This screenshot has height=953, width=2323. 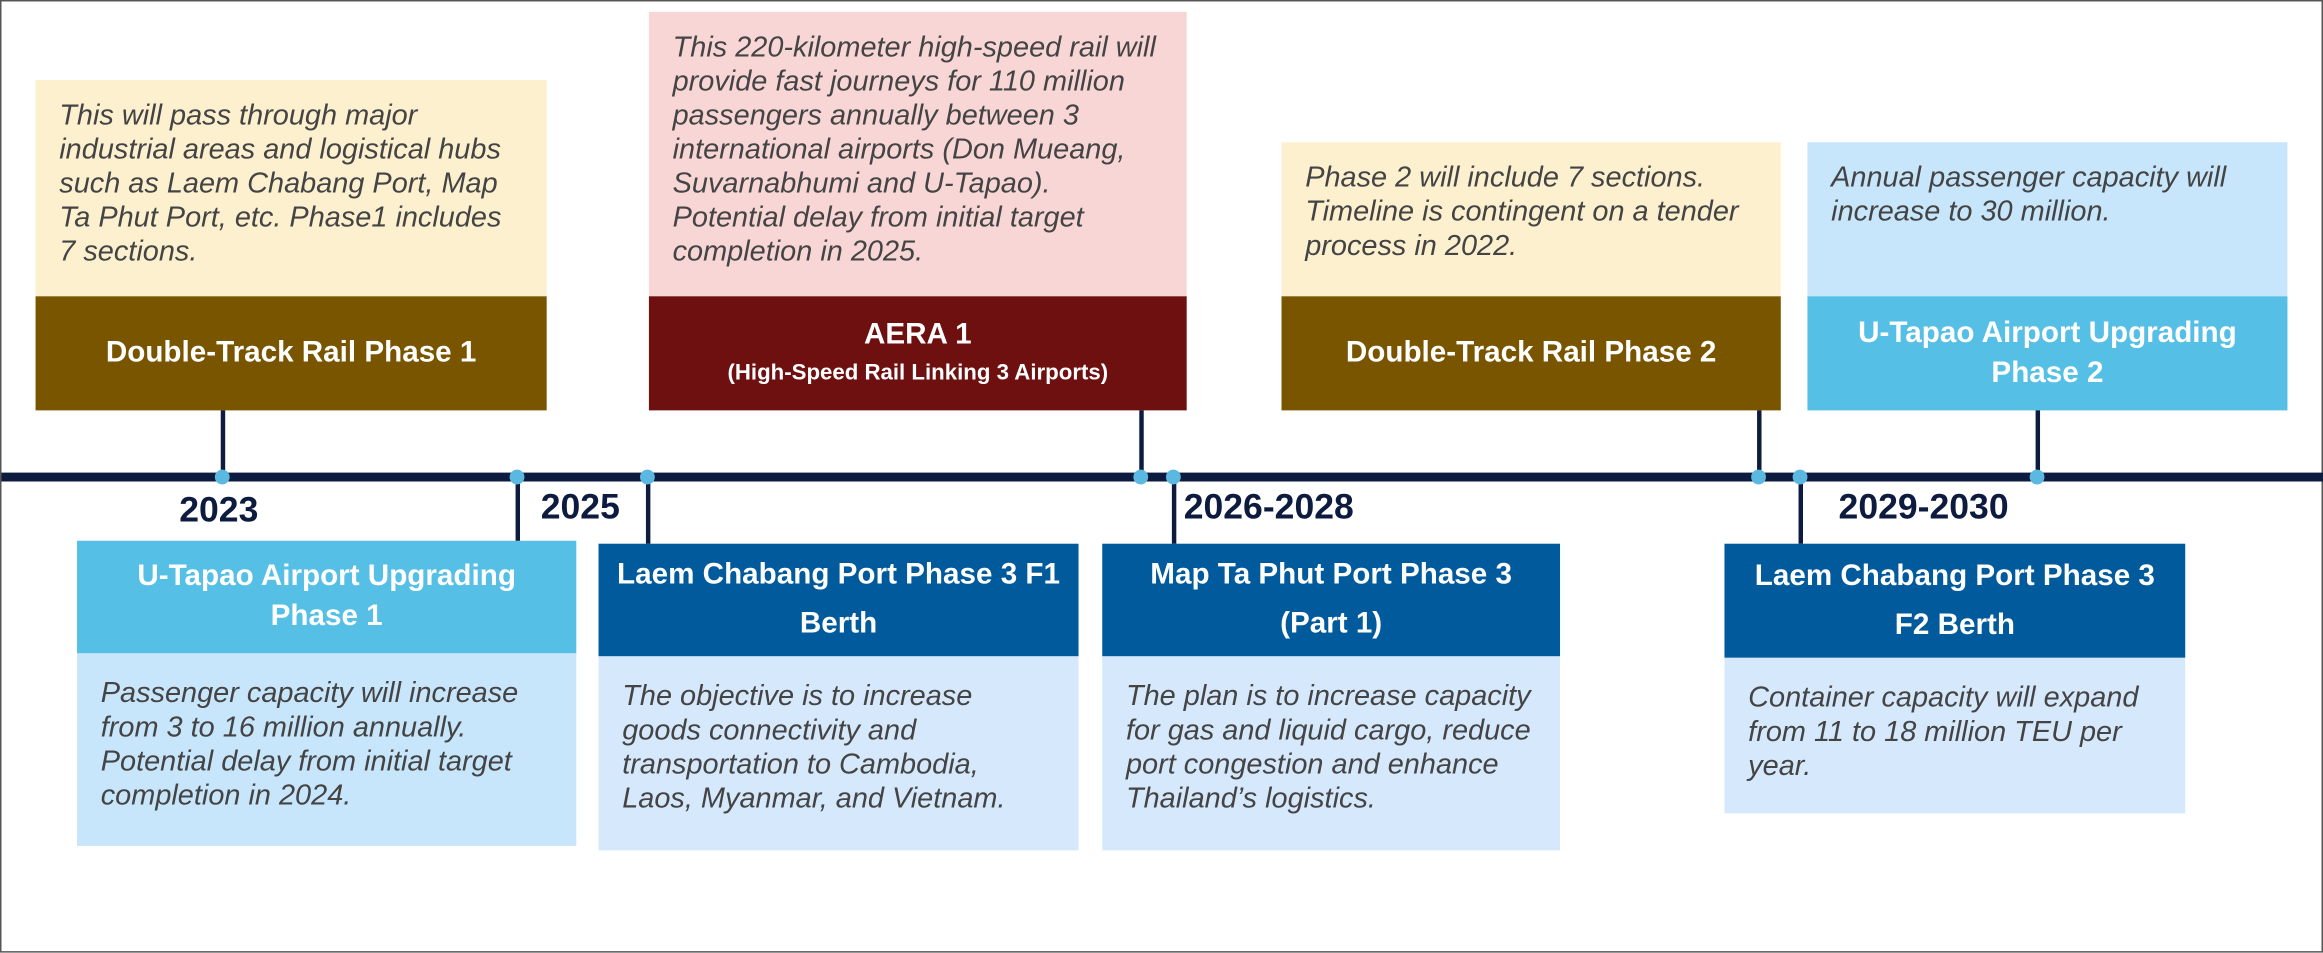 What do you see at coordinates (219, 510) in the screenshot?
I see `year-label: 2023` at bounding box center [219, 510].